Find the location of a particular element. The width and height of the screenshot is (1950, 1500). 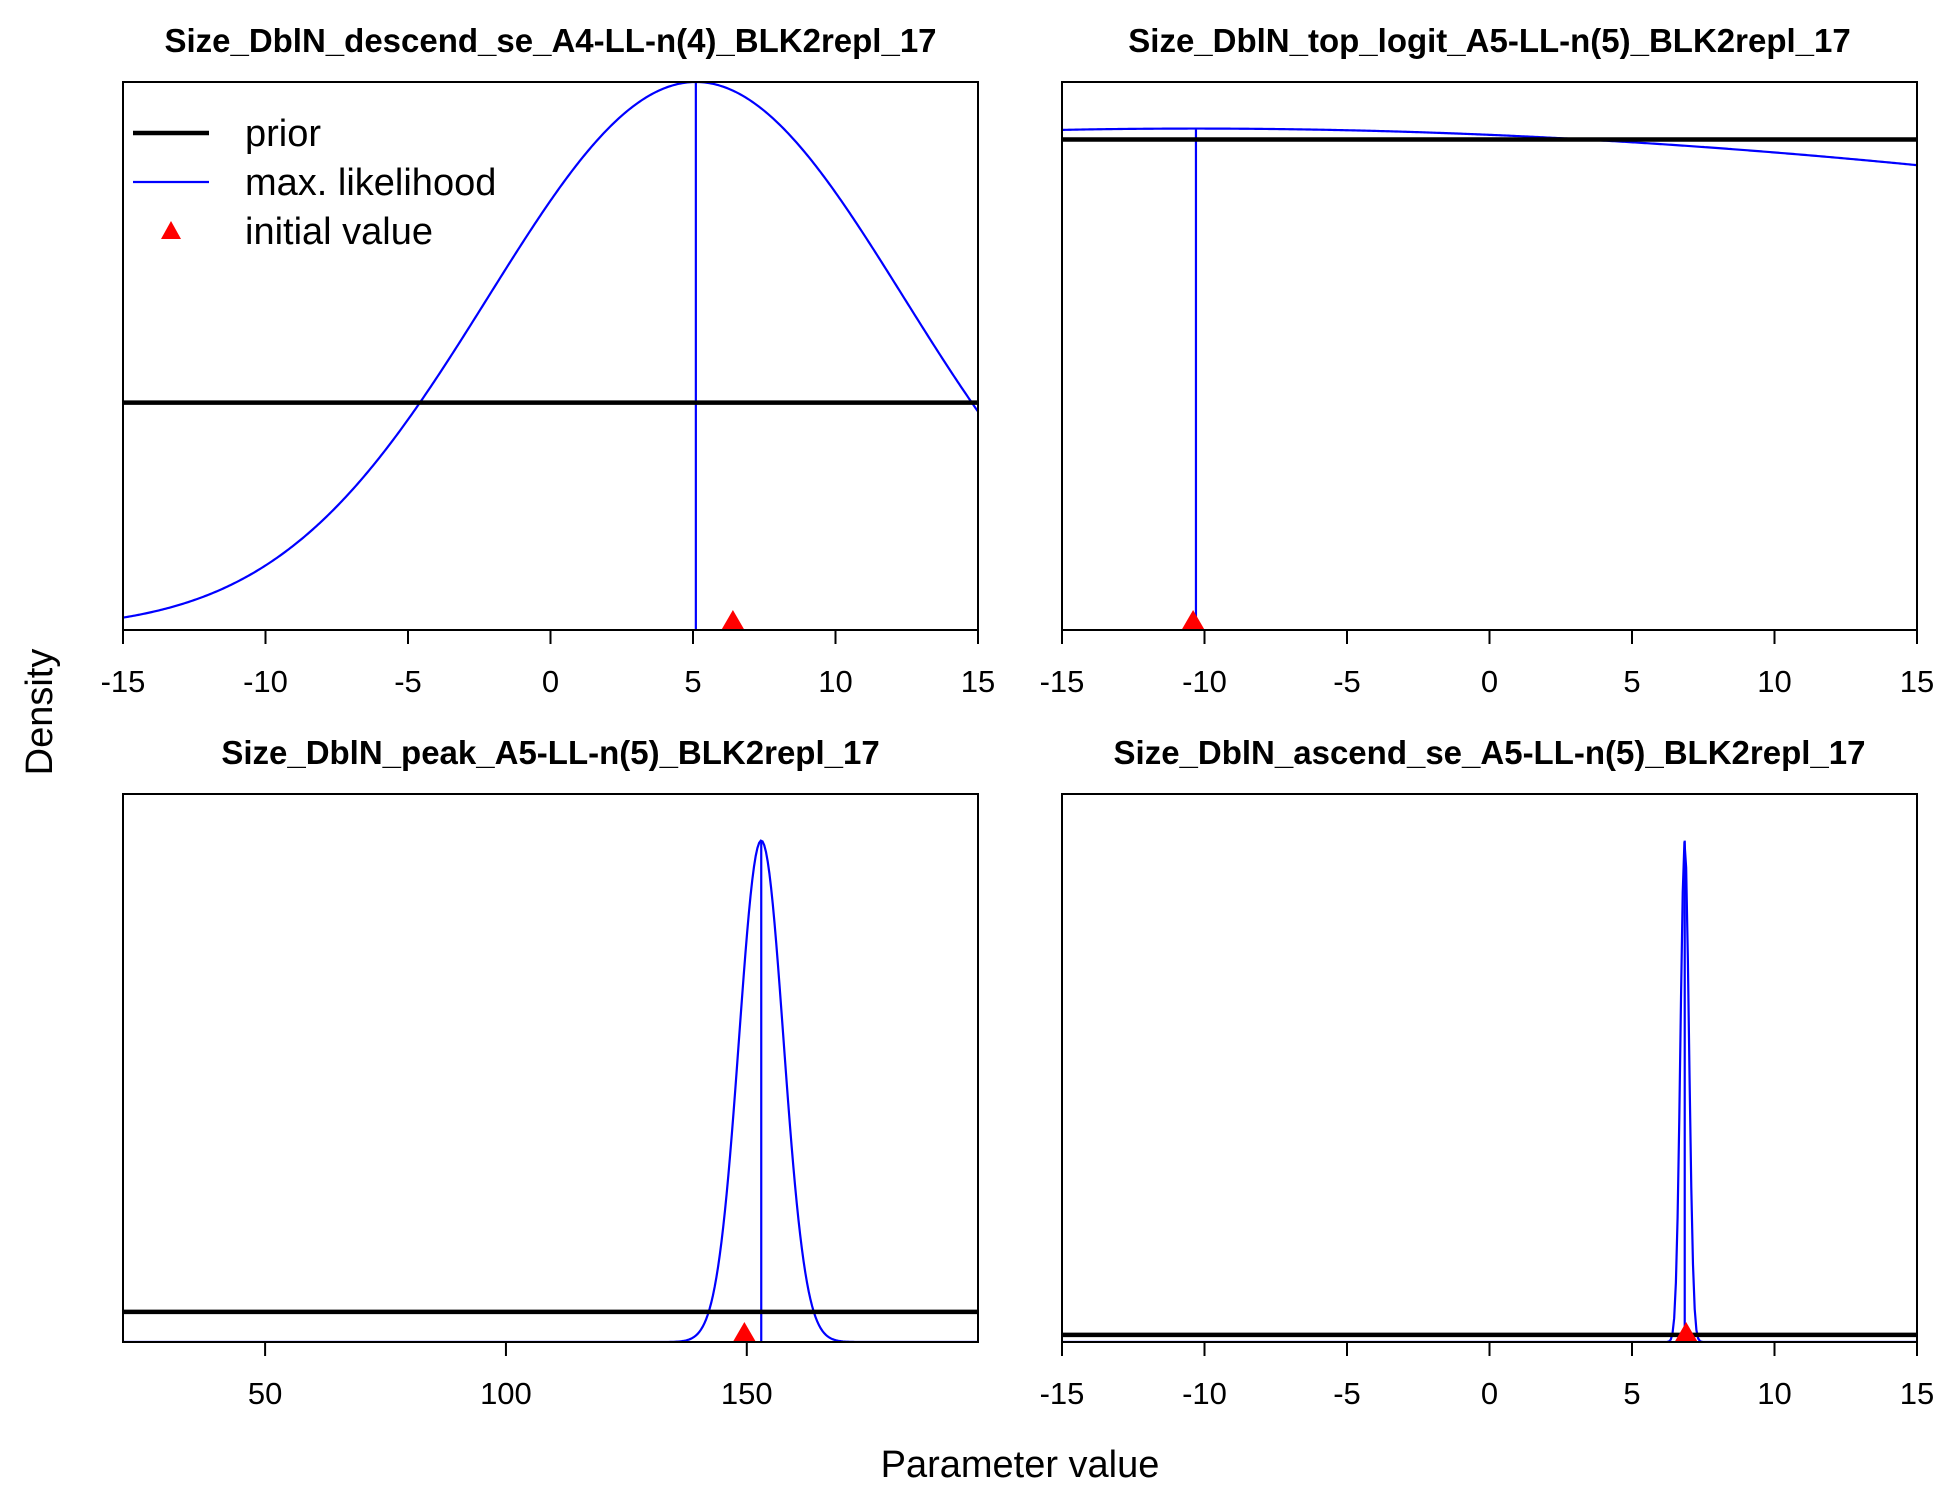

x-tick-label: 50 is located at coordinates (265, 1393).